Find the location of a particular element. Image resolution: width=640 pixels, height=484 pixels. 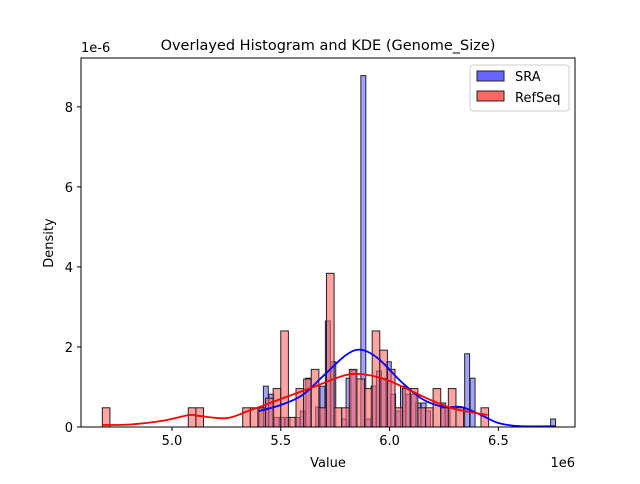

x-tick-label: 6.0 is located at coordinates (389, 441).